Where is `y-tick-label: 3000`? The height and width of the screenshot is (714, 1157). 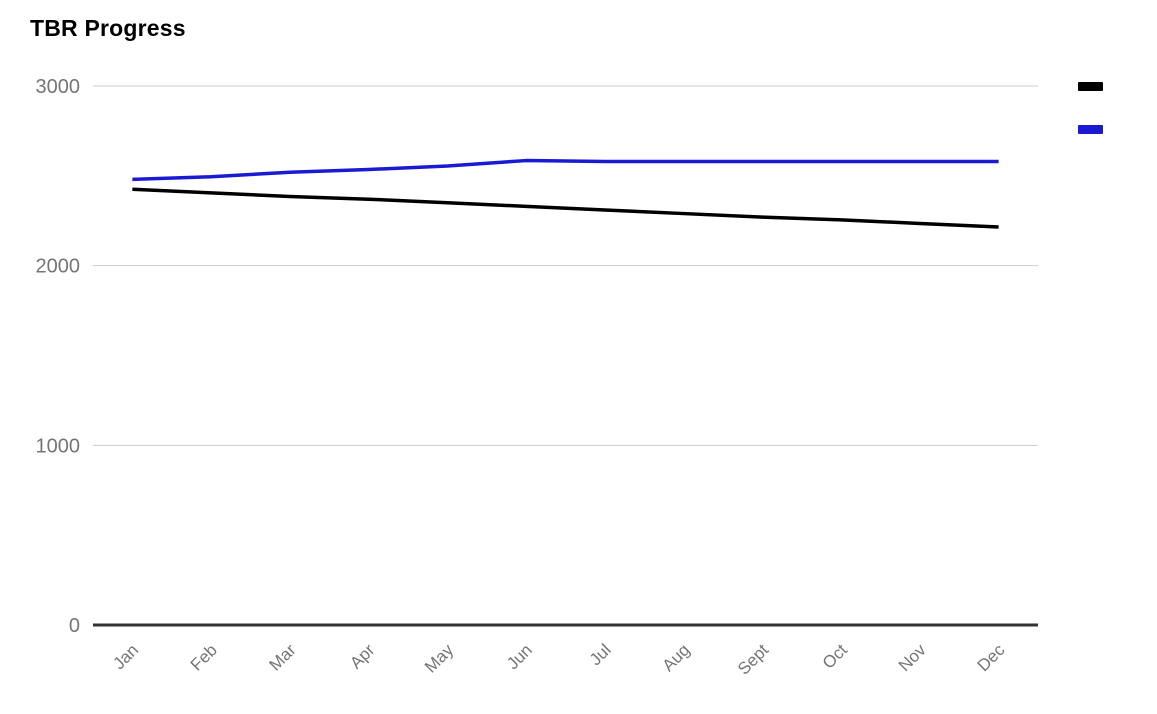 y-tick-label: 3000 is located at coordinates (58, 87).